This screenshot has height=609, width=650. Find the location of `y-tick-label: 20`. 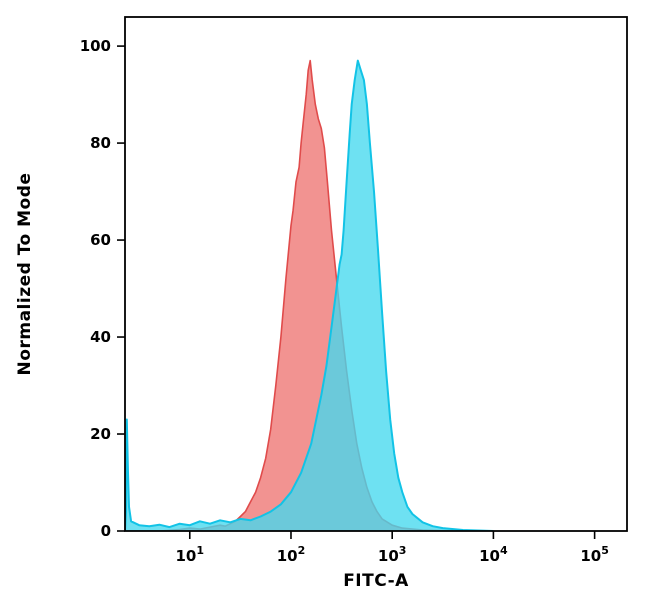

y-tick-label: 20 is located at coordinates (100, 434).